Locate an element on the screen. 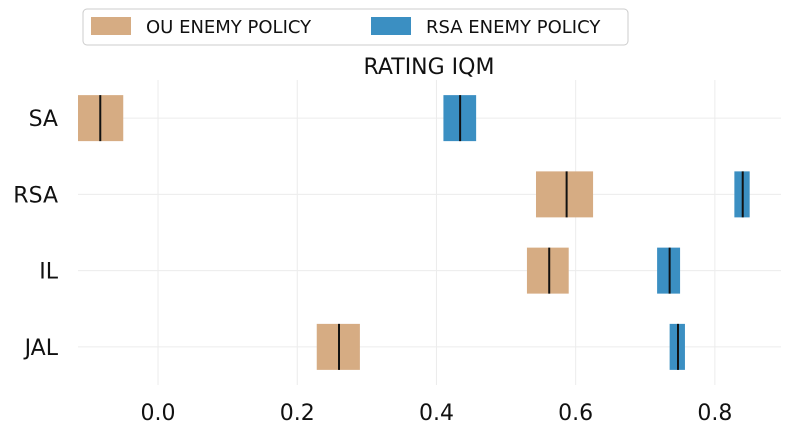 The height and width of the screenshot is (435, 790). x-tick-labels: 0.0 0.2 0.4 0.6 0.8 is located at coordinates (437, 413).